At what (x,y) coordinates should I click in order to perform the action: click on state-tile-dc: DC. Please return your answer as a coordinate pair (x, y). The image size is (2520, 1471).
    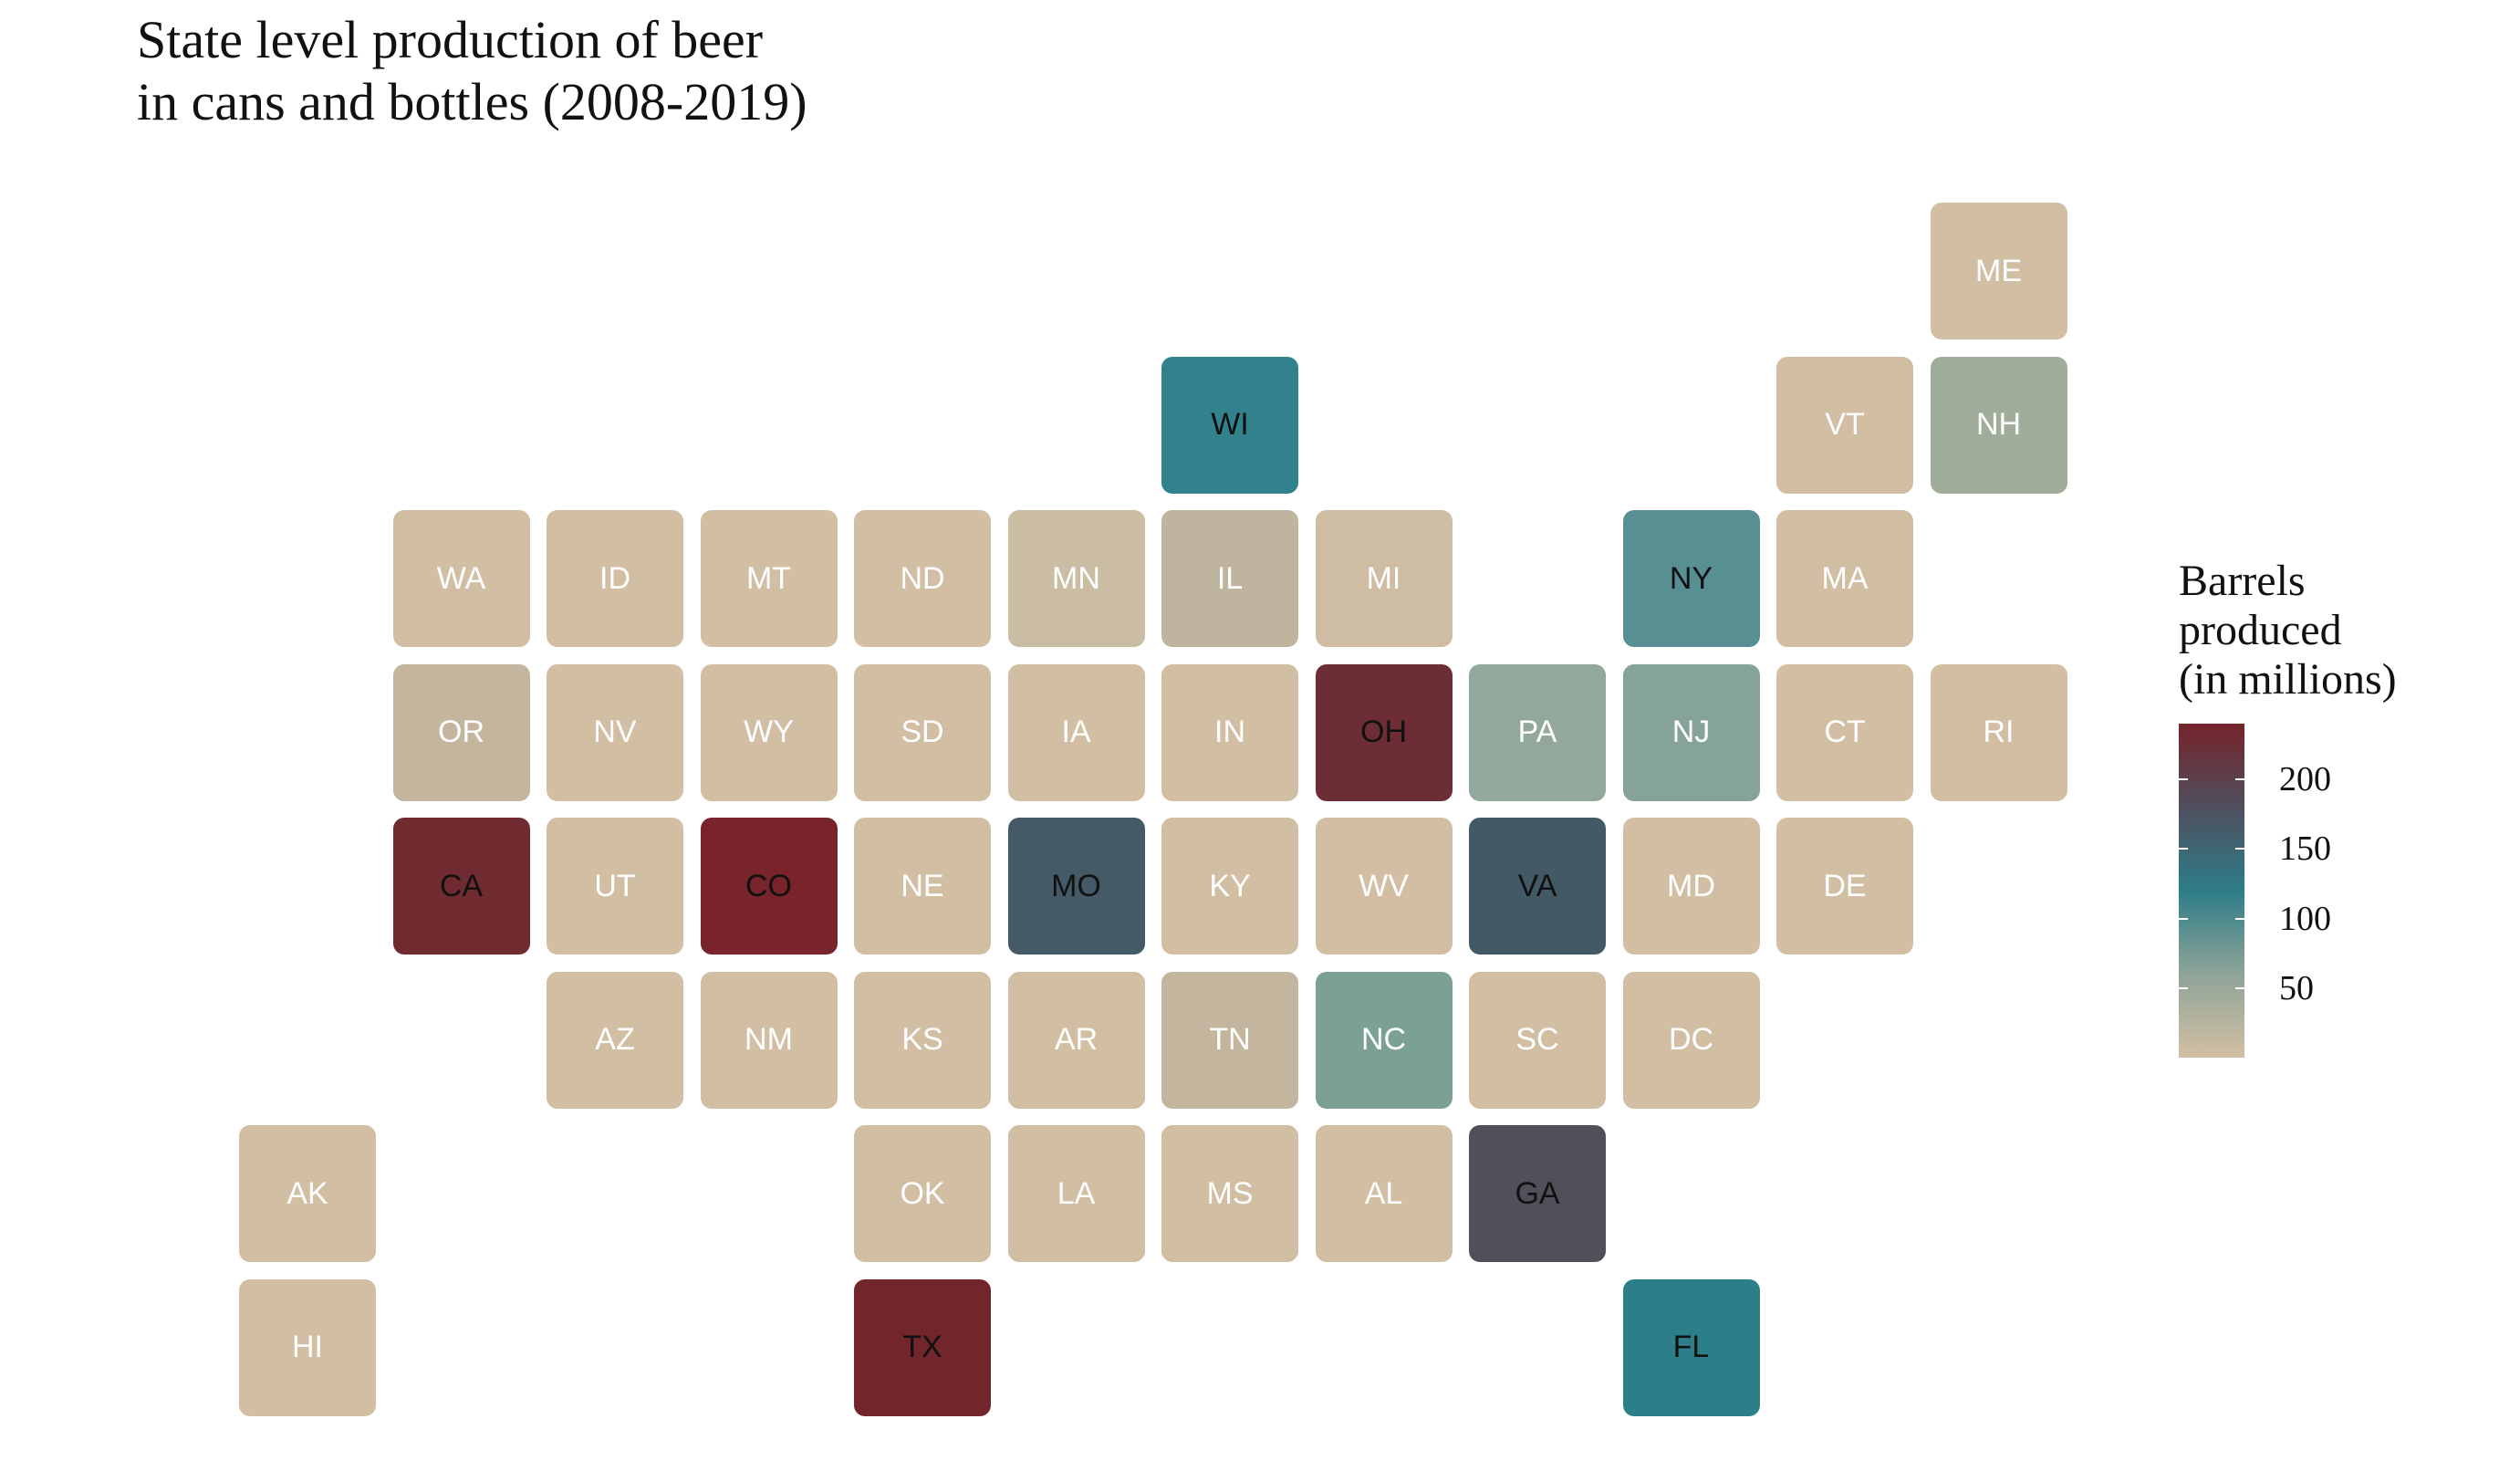
    Looking at the image, I should click on (1691, 1040).